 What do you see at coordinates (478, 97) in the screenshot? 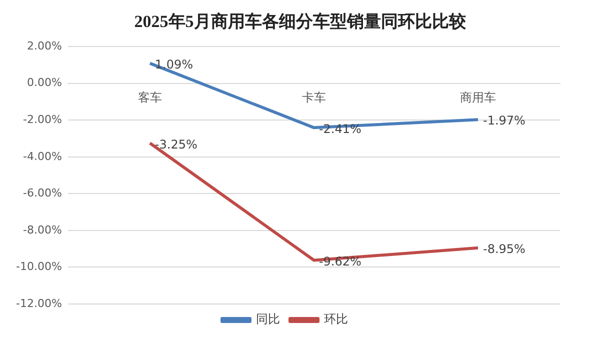
I see `x-tick-label: 商用车` at bounding box center [478, 97].